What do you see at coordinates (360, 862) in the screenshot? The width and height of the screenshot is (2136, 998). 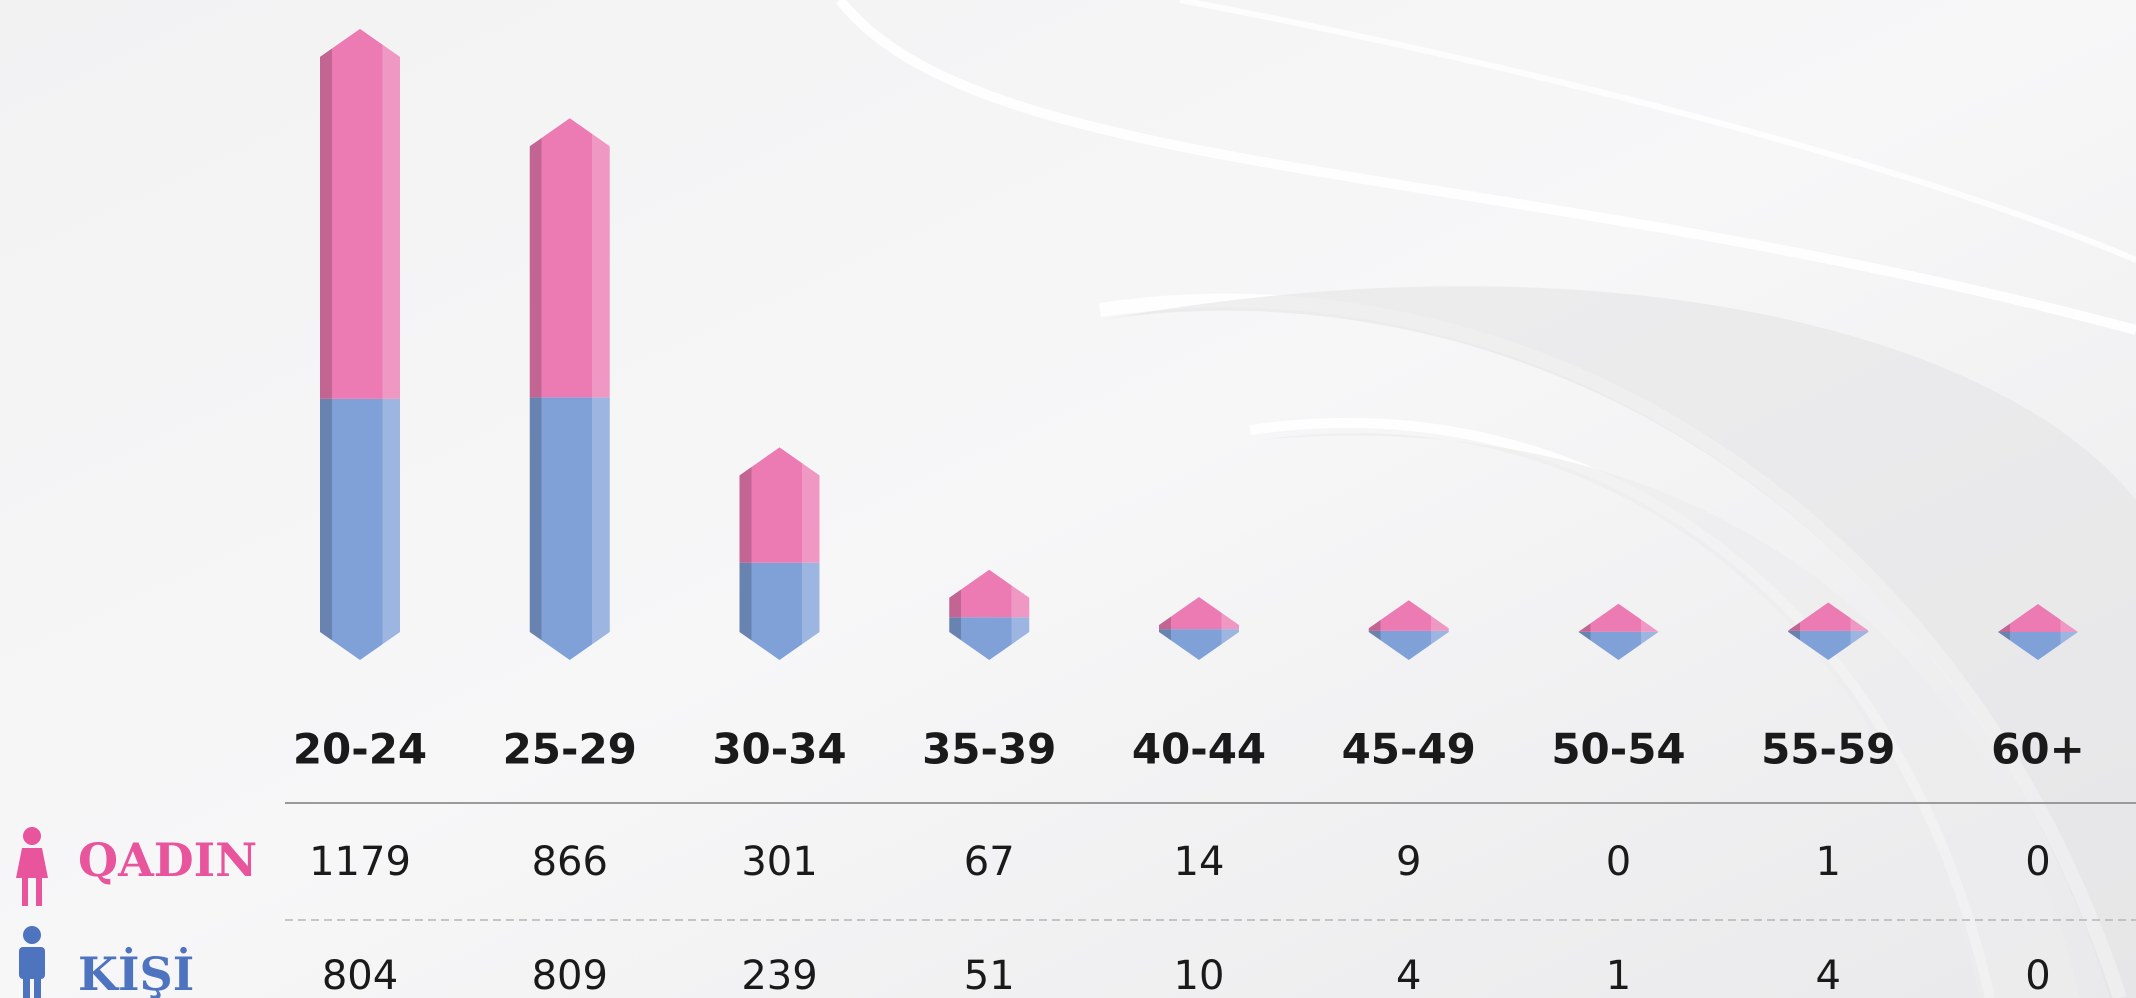 I see `value-label: 1179` at bounding box center [360, 862].